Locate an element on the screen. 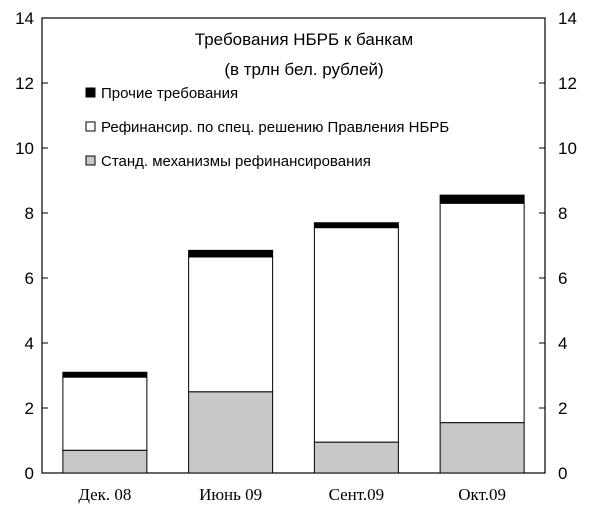  right-tick-label: 2 is located at coordinates (562, 408).